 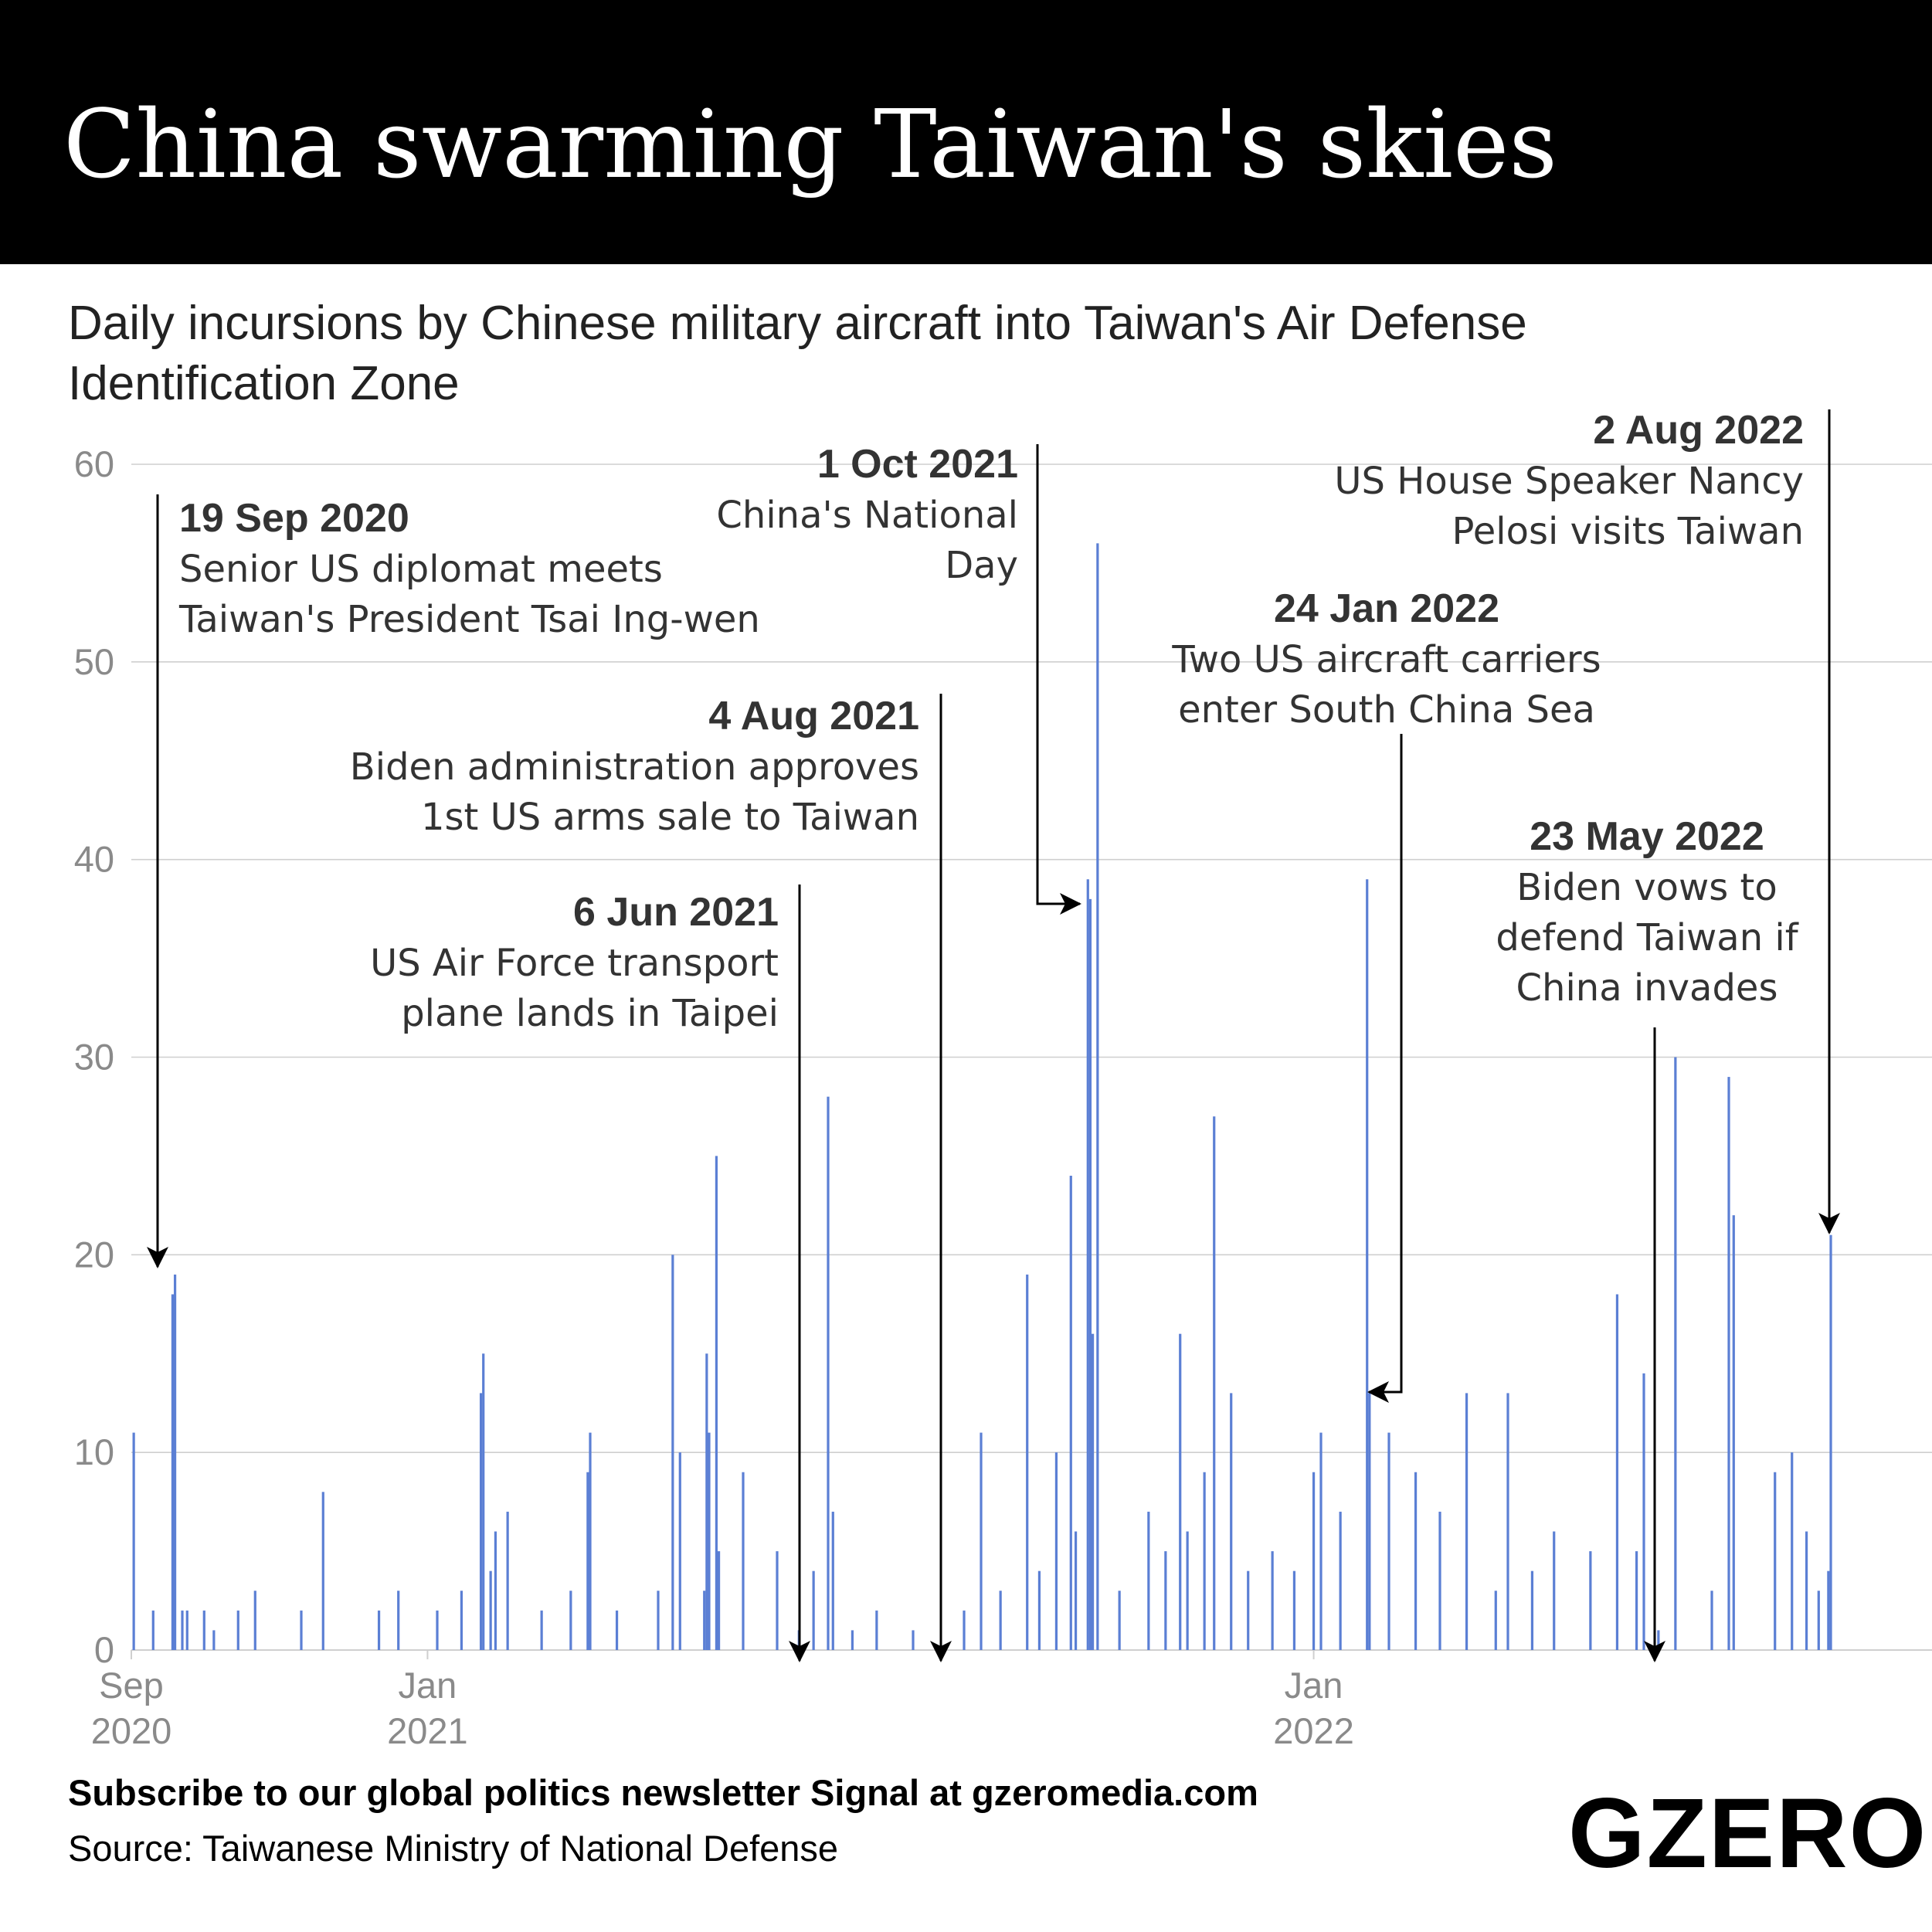 I want to click on annotation-text: 1st US arms sale to Taiwan, so click(x=670, y=818).